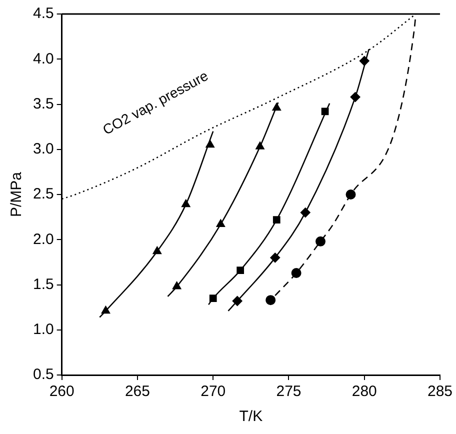 This screenshot has height=434, width=456. Describe the element at coordinates (289, 391) in the screenshot. I see `x-tick-label: 275` at that location.